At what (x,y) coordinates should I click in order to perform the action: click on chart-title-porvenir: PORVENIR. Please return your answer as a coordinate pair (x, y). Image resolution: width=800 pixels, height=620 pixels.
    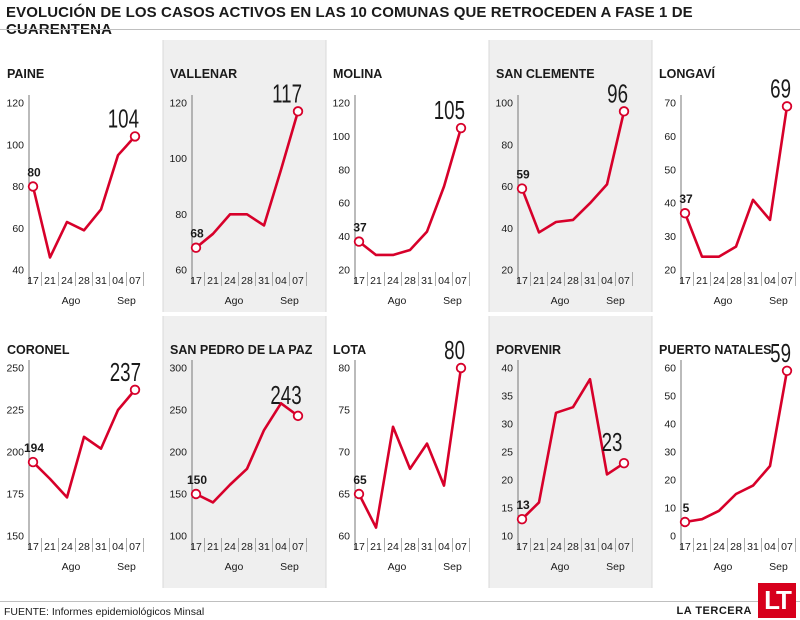
    Looking at the image, I should click on (528, 350).